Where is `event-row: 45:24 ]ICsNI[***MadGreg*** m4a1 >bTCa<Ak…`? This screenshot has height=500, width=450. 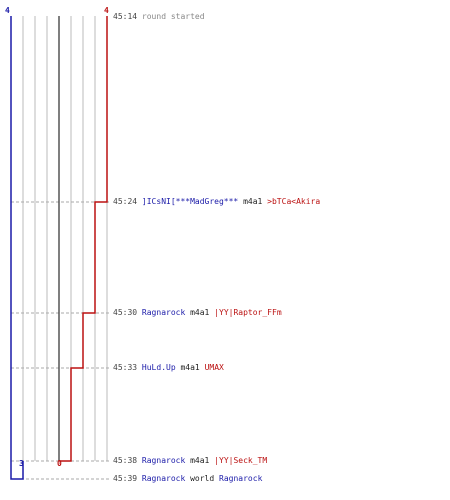
event-row: 45:24 ]ICsNI[***MadGreg*** m4a1 >bTCa<Ak… is located at coordinates (216, 201).